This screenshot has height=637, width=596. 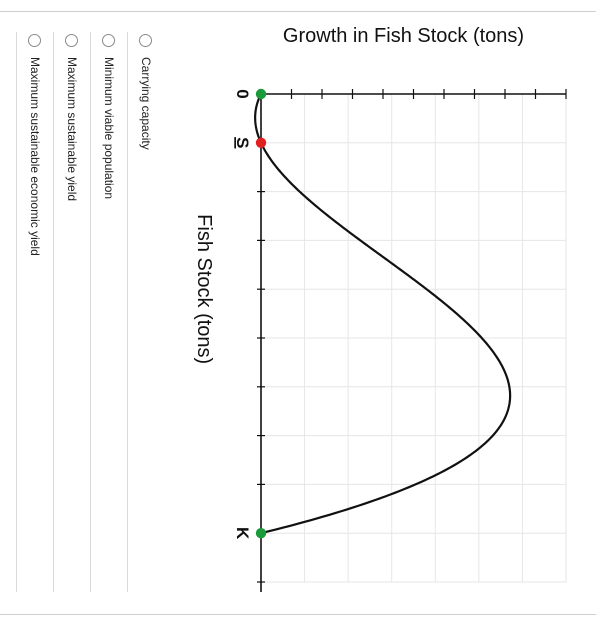 What do you see at coordinates (261, 143) in the screenshot?
I see `point-s-marker` at bounding box center [261, 143].